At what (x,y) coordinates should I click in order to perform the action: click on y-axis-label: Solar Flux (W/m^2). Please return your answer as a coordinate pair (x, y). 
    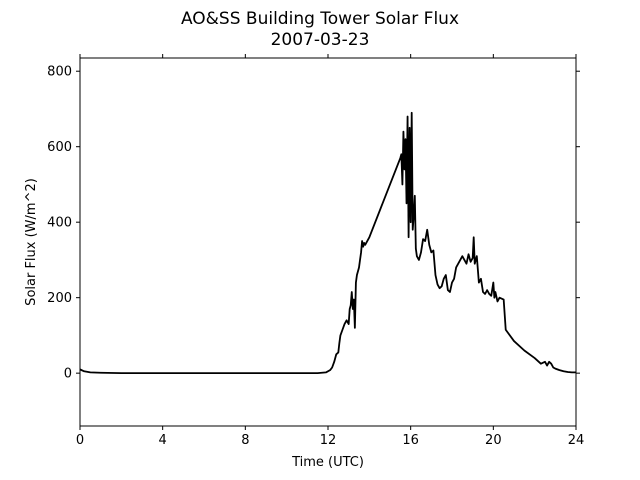
    Looking at the image, I should click on (31, 242).